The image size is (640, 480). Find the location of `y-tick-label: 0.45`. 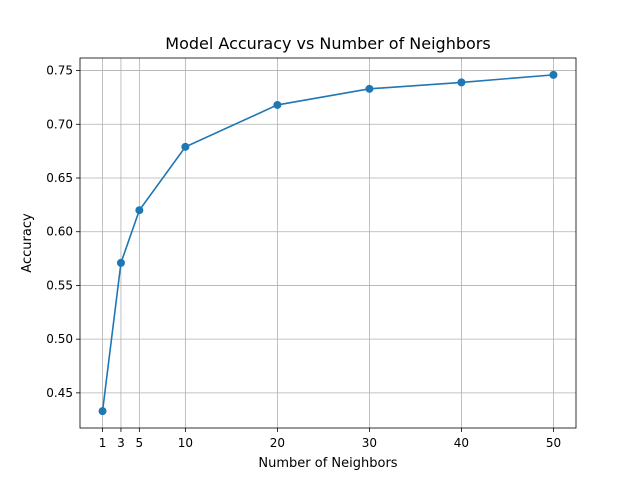

y-tick-label: 0.45 is located at coordinates (59, 393).